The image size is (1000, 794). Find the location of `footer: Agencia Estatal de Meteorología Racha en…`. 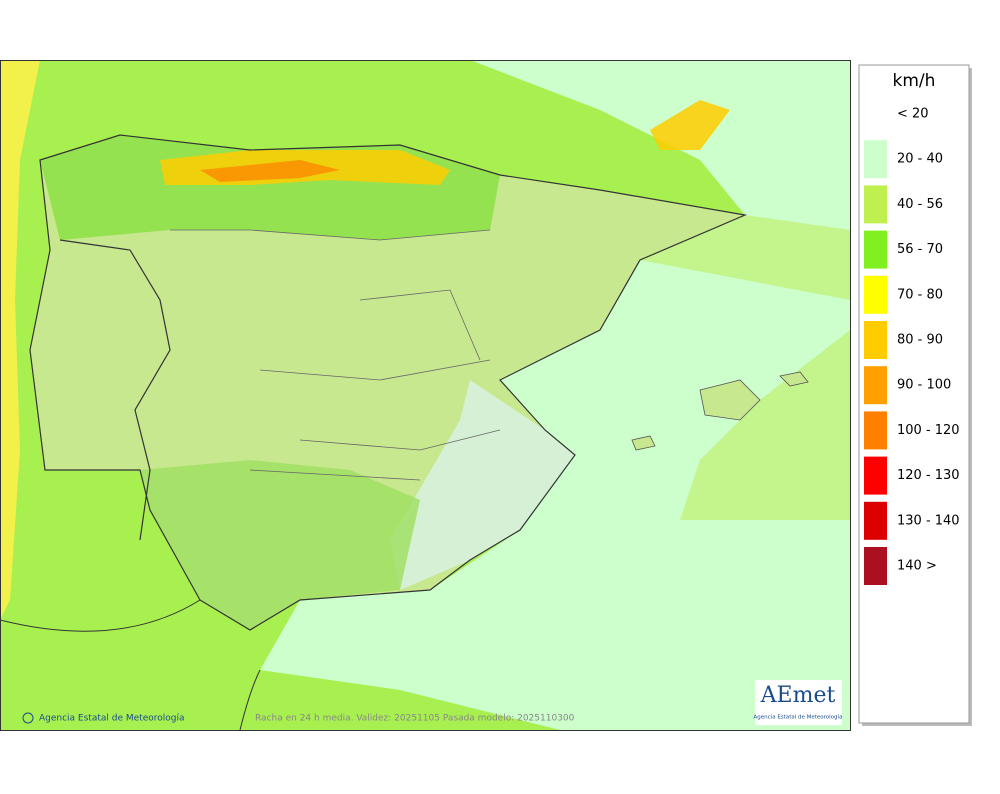

footer: Agencia Estatal de Meteorología Racha en… is located at coordinates (432, 702).